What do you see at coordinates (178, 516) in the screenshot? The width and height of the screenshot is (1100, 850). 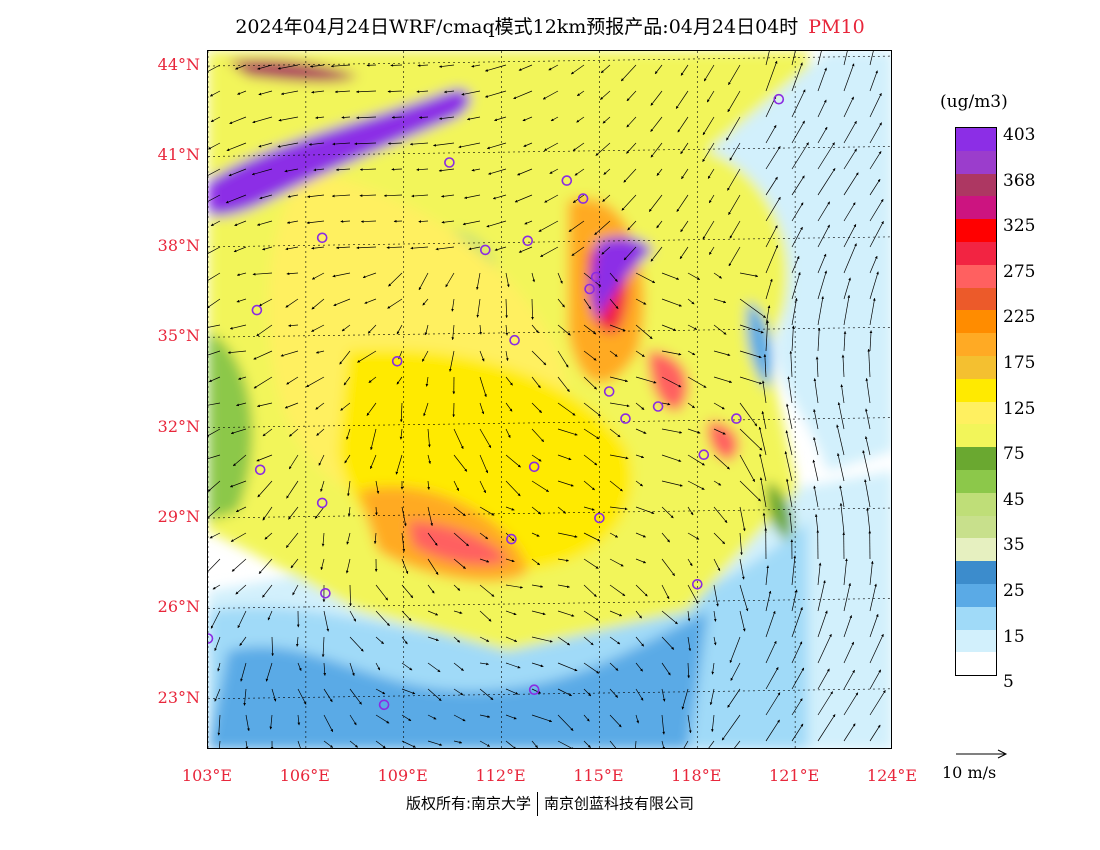 I see `latitude-label: 29°N` at bounding box center [178, 516].